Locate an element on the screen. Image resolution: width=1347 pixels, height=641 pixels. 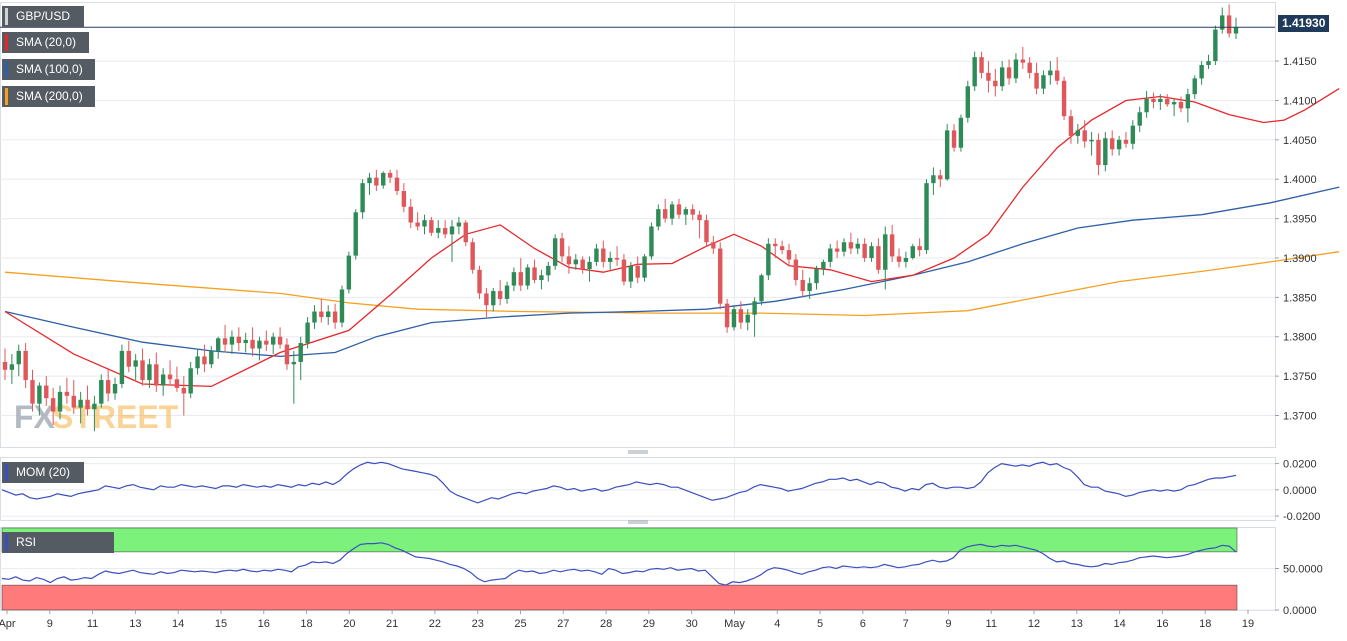
rsi-line is located at coordinates (619, 564).